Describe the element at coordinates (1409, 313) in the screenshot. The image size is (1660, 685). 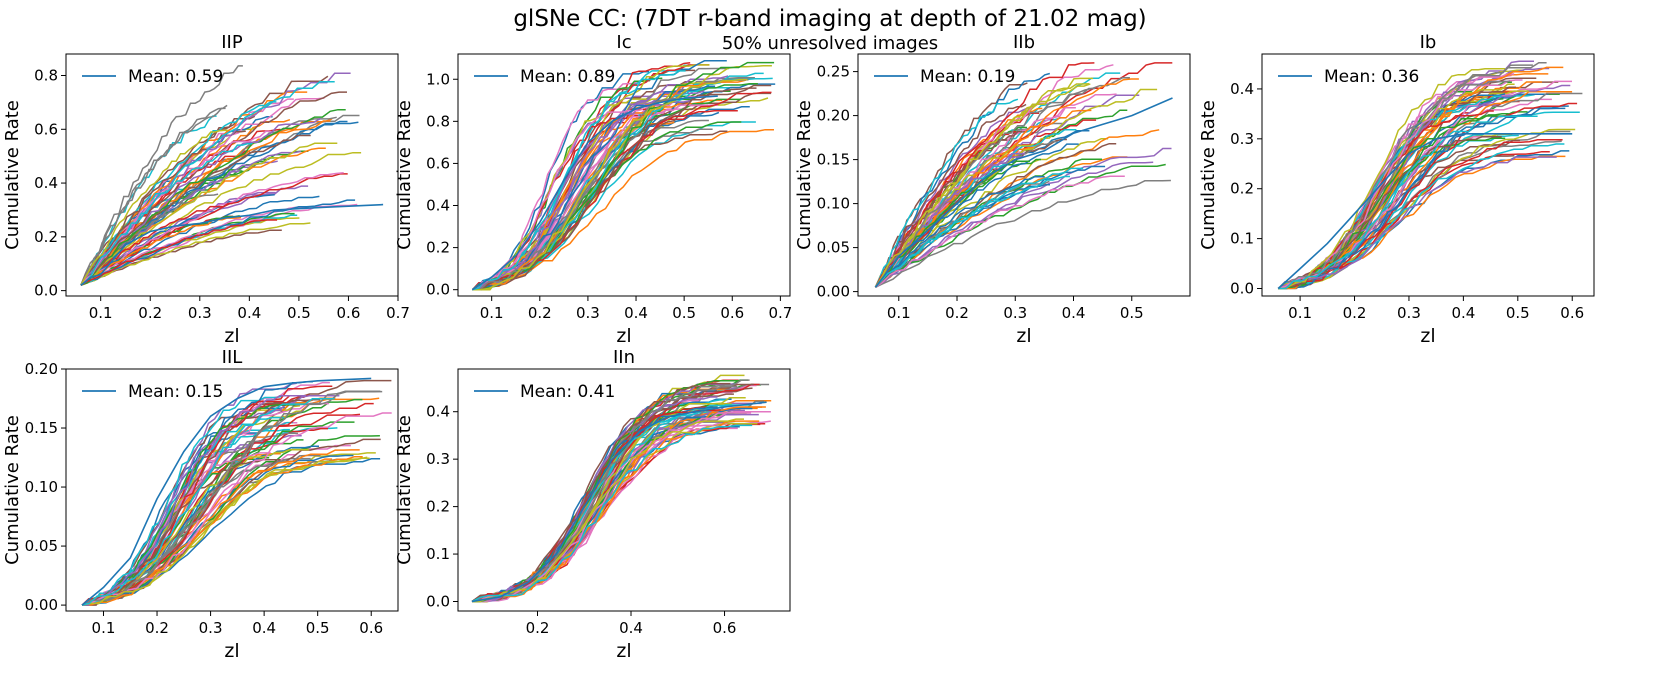
I see `x-tick-label: 0.3` at that location.